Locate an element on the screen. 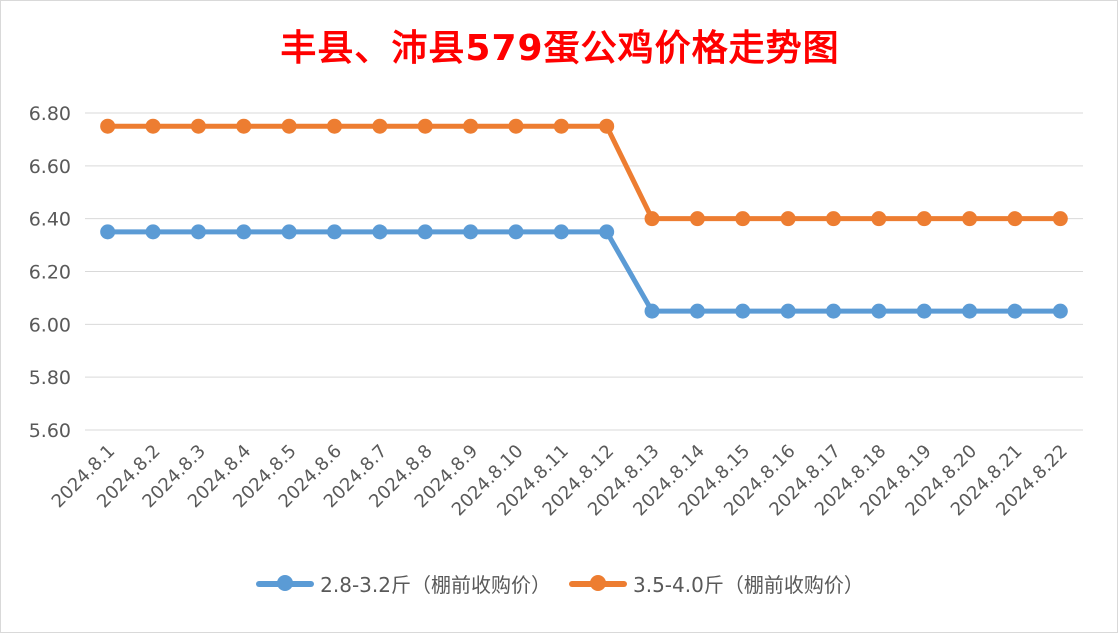  legend-item-series-1: 2.8-3.2斤（棚前收购价） is located at coordinates (403, 583).